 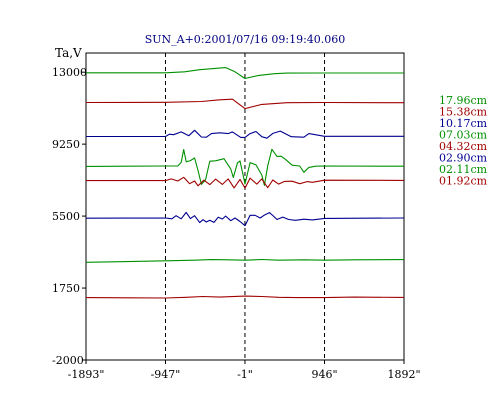 What do you see at coordinates (245, 374) in the screenshot?
I see `x-tick-label: -1"` at bounding box center [245, 374].